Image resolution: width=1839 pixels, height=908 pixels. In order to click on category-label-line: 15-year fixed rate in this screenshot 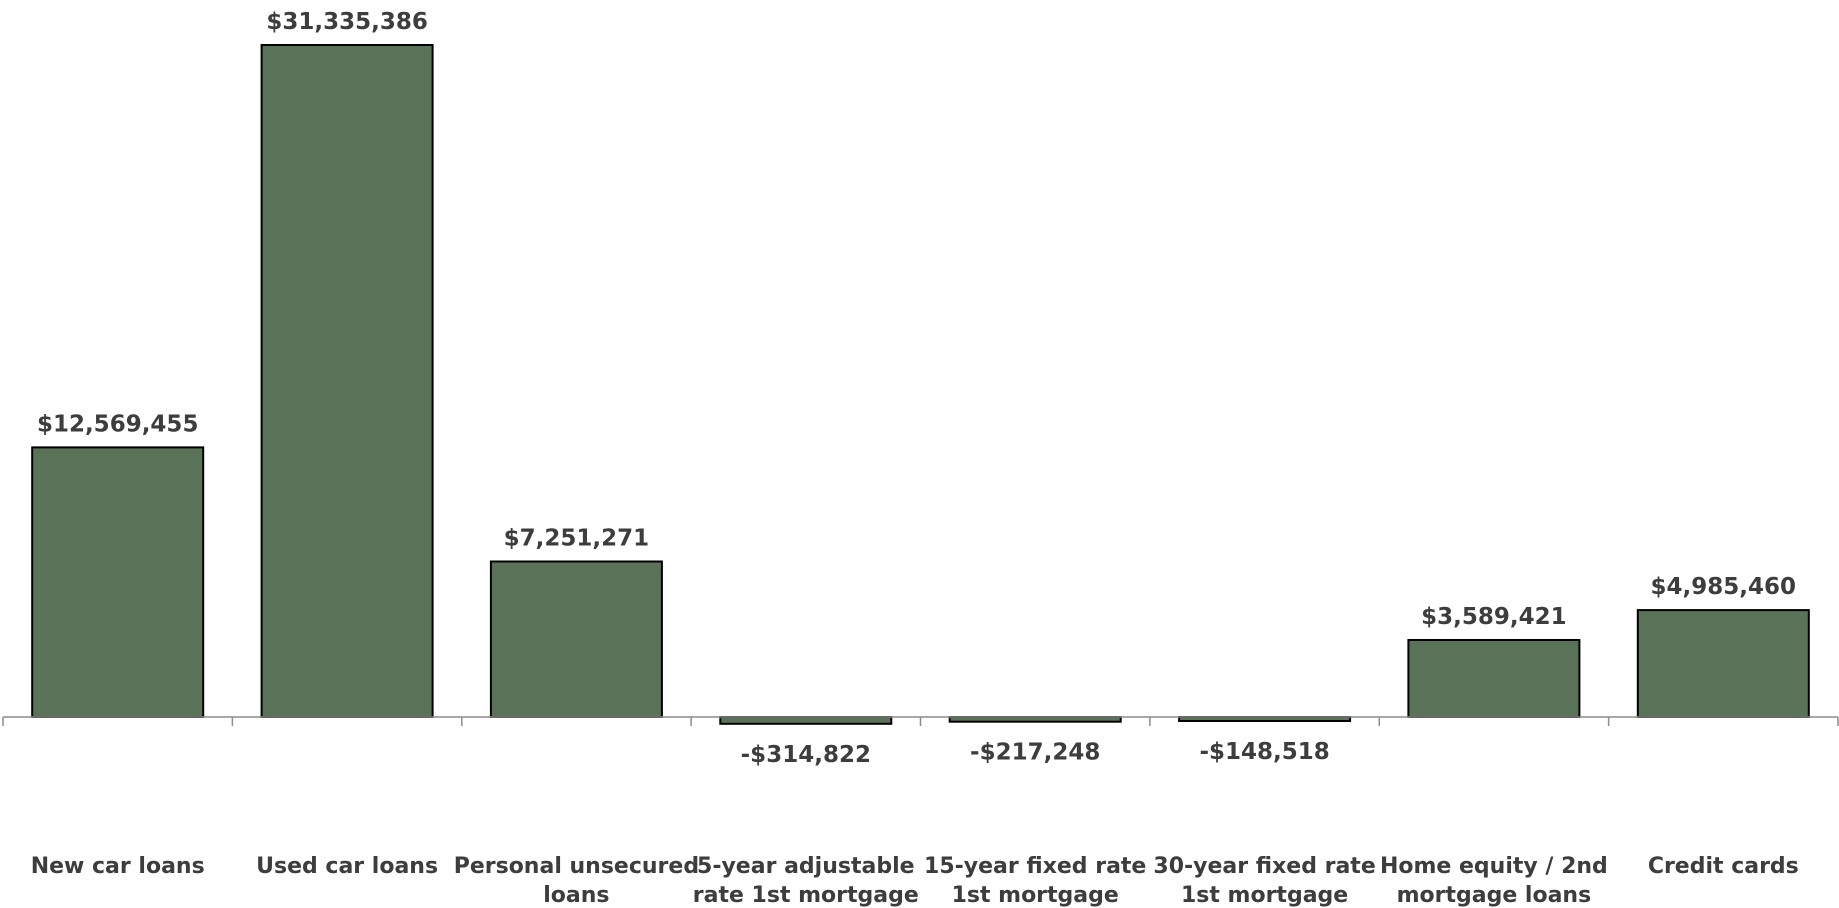, I will do `click(1035, 866)`.